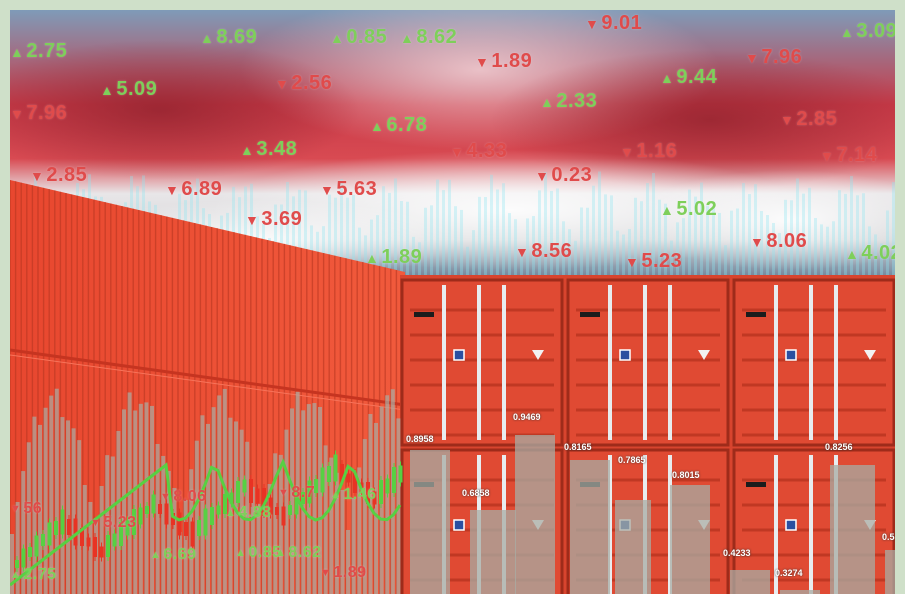 The image size is (905, 594). Describe the element at coordinates (305, 552) in the screenshot. I see `ticker-value: 8.62` at that location.